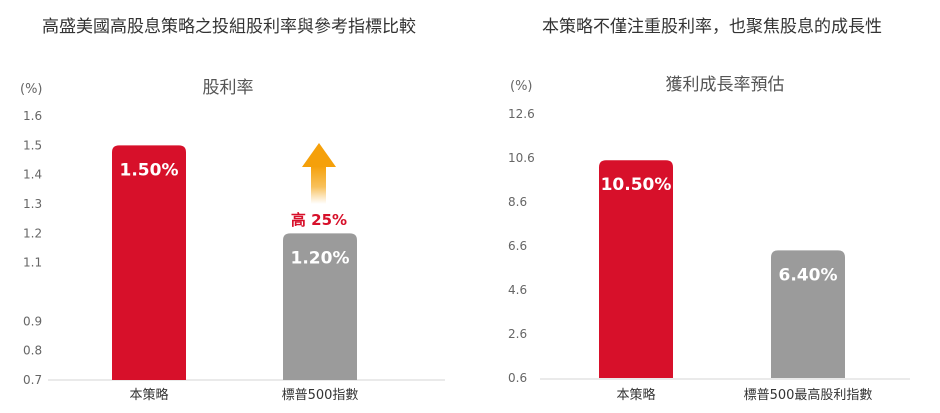  I want to click on chart-left-bars, so click(234, 262).